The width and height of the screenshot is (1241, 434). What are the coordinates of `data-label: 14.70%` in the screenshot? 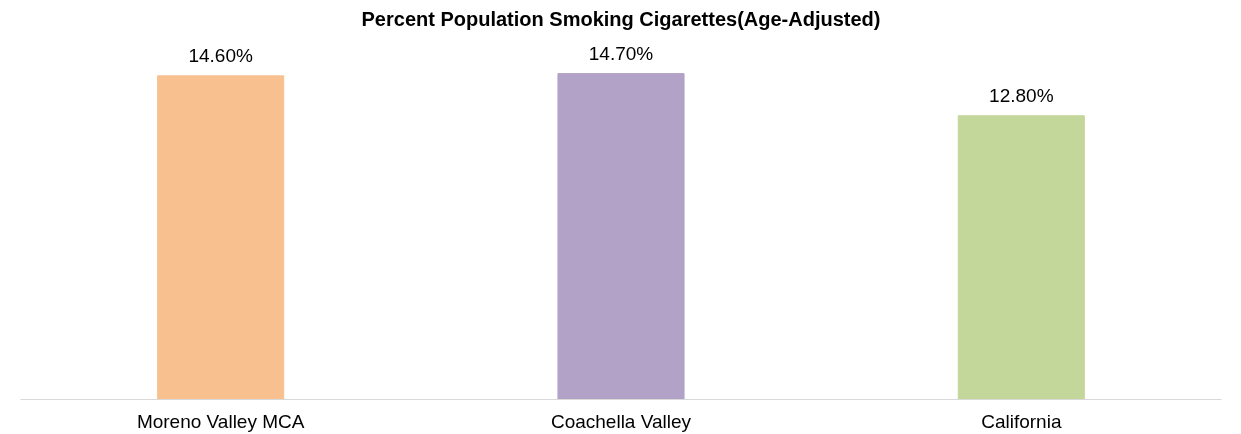 It's located at (621, 53).